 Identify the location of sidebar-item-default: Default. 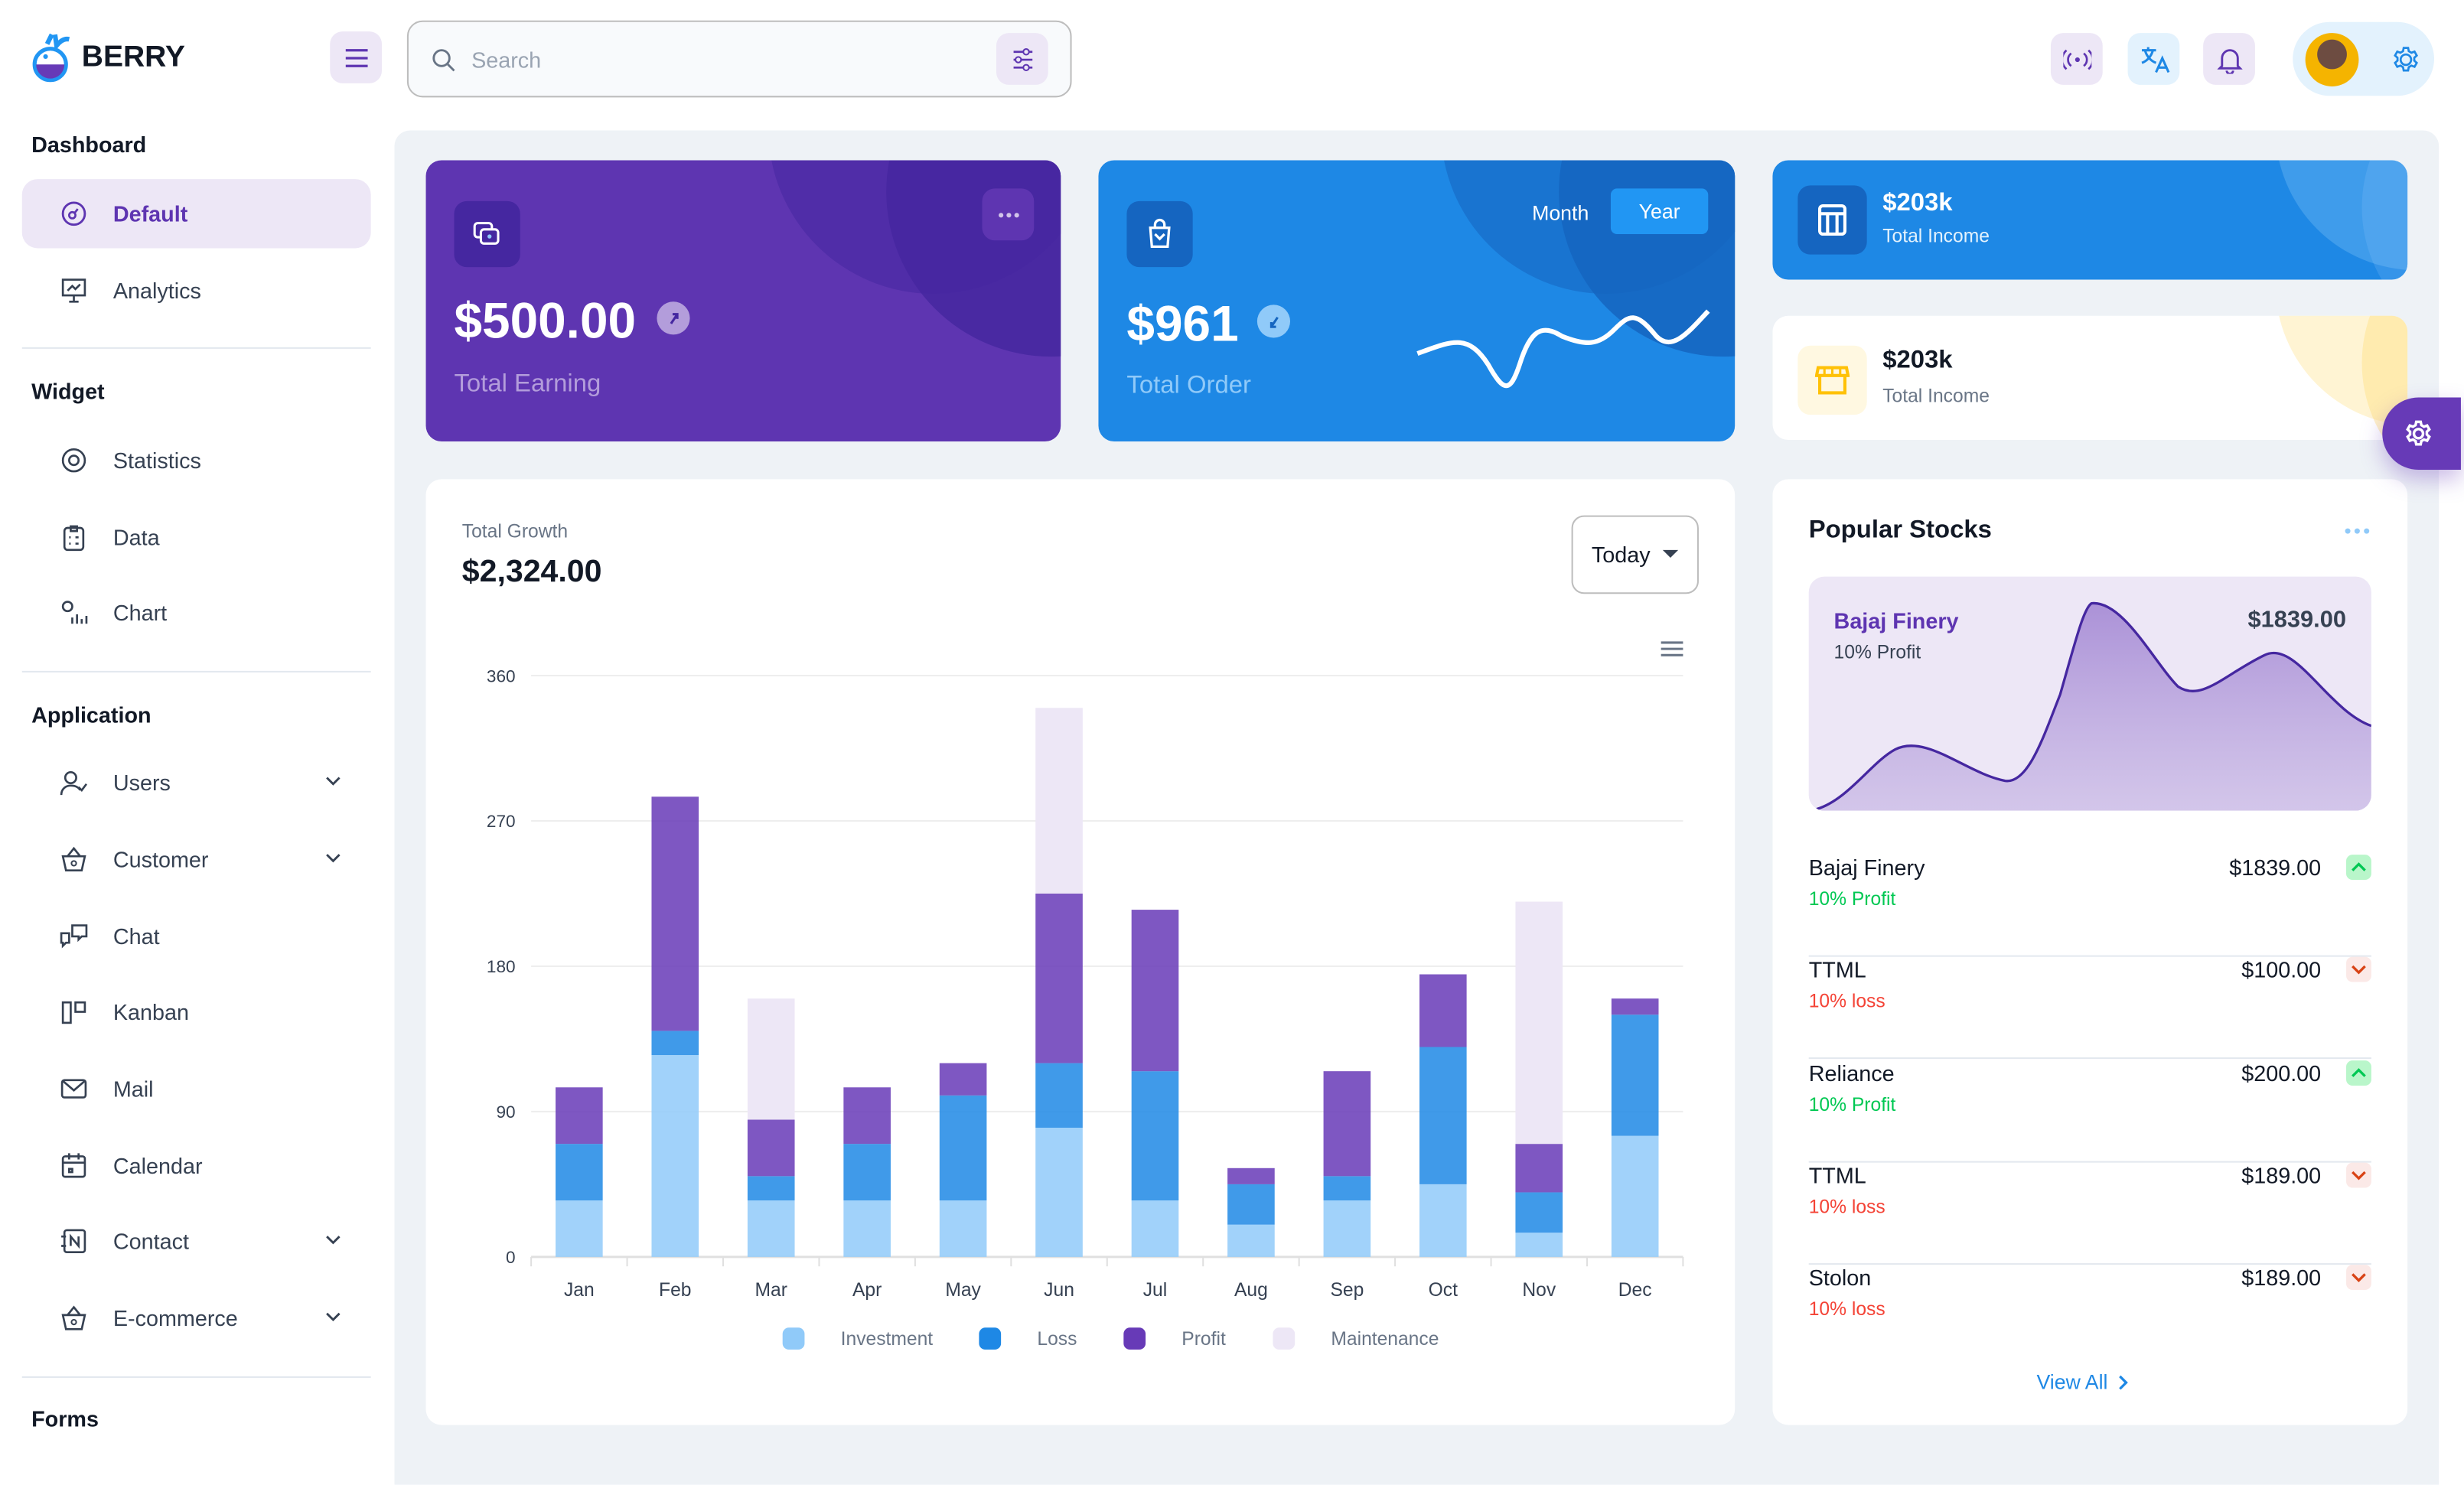
(196, 214).